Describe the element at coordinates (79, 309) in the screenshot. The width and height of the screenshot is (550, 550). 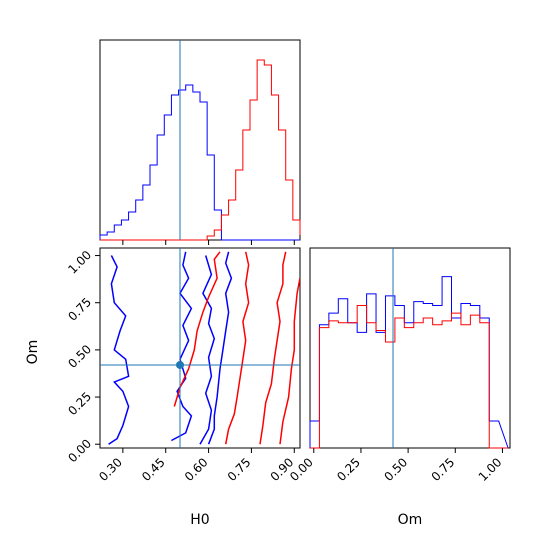
I see `c2d-yticks-label-3: 0.75` at that location.